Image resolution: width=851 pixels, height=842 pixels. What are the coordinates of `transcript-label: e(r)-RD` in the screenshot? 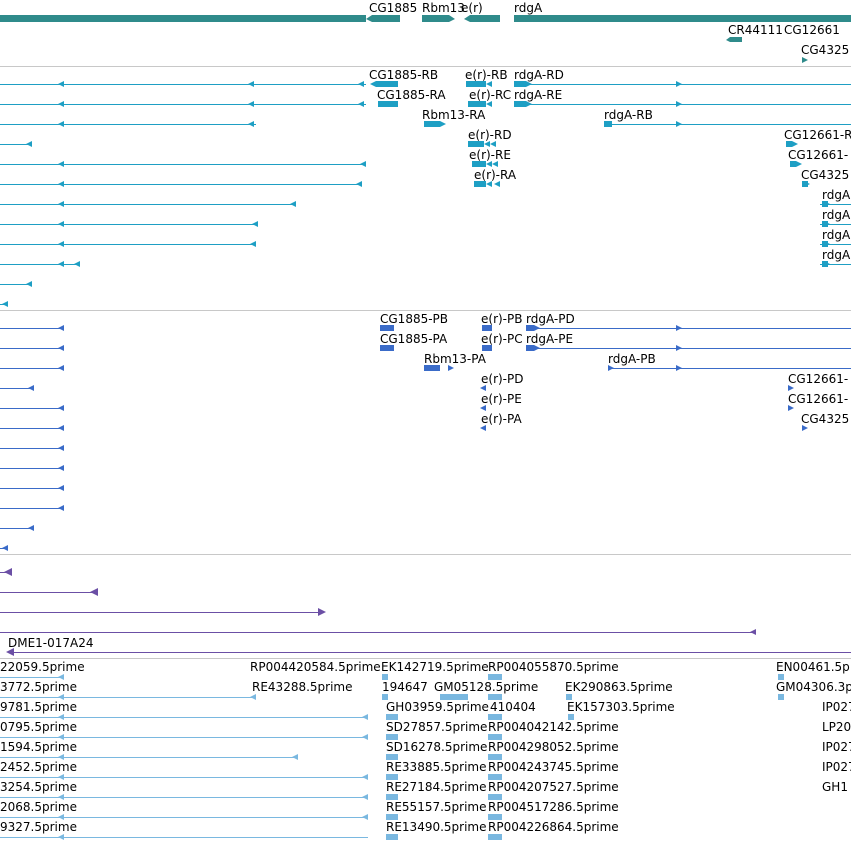 It's located at (490, 135).